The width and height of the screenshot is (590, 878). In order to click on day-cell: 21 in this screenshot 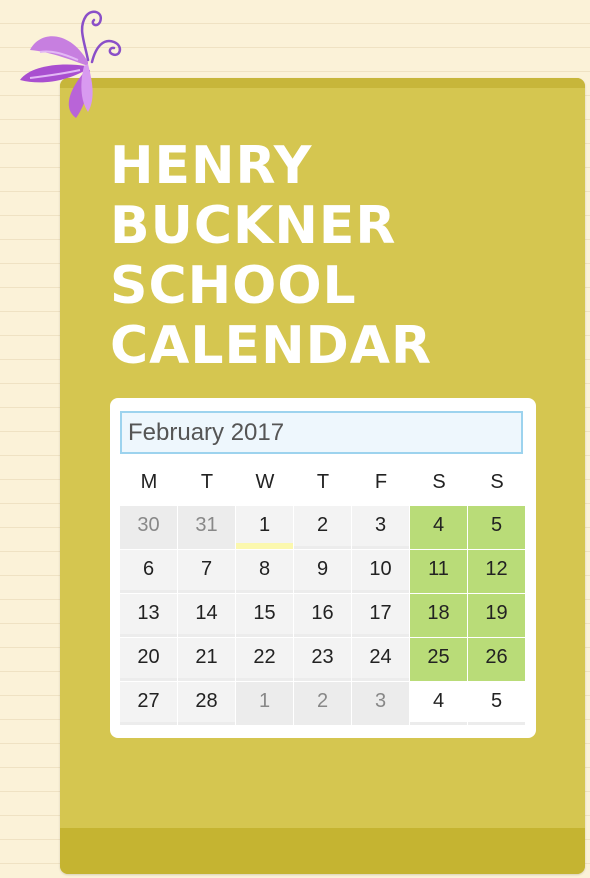, I will do `click(206, 659)`.